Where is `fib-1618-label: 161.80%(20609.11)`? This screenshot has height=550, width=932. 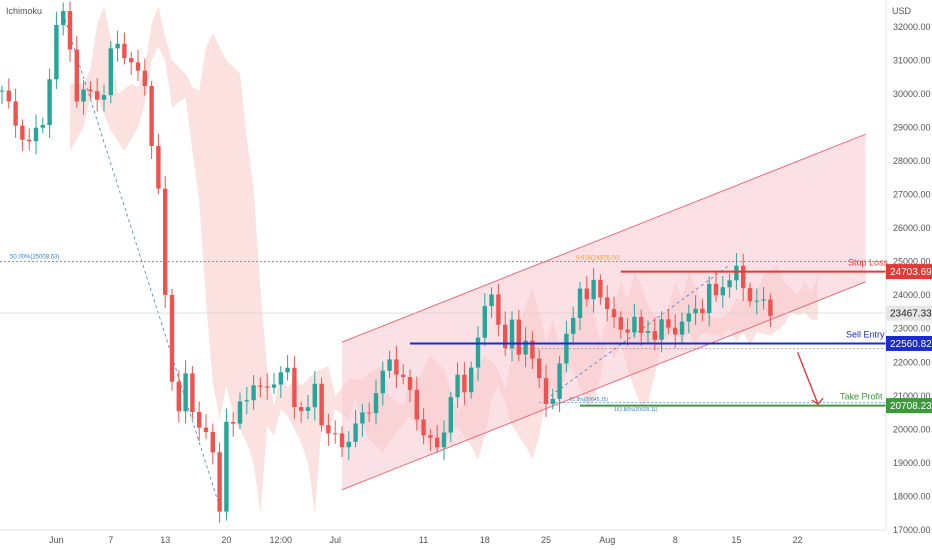
fib-1618-label: 161.80%(20609.11) is located at coordinates (636, 410).